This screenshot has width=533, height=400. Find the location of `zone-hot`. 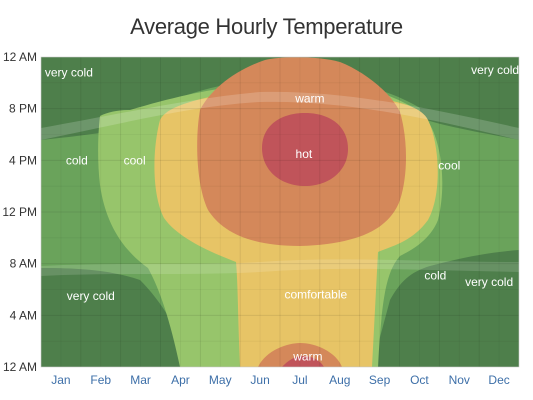

zone-hot is located at coordinates (305, 149).